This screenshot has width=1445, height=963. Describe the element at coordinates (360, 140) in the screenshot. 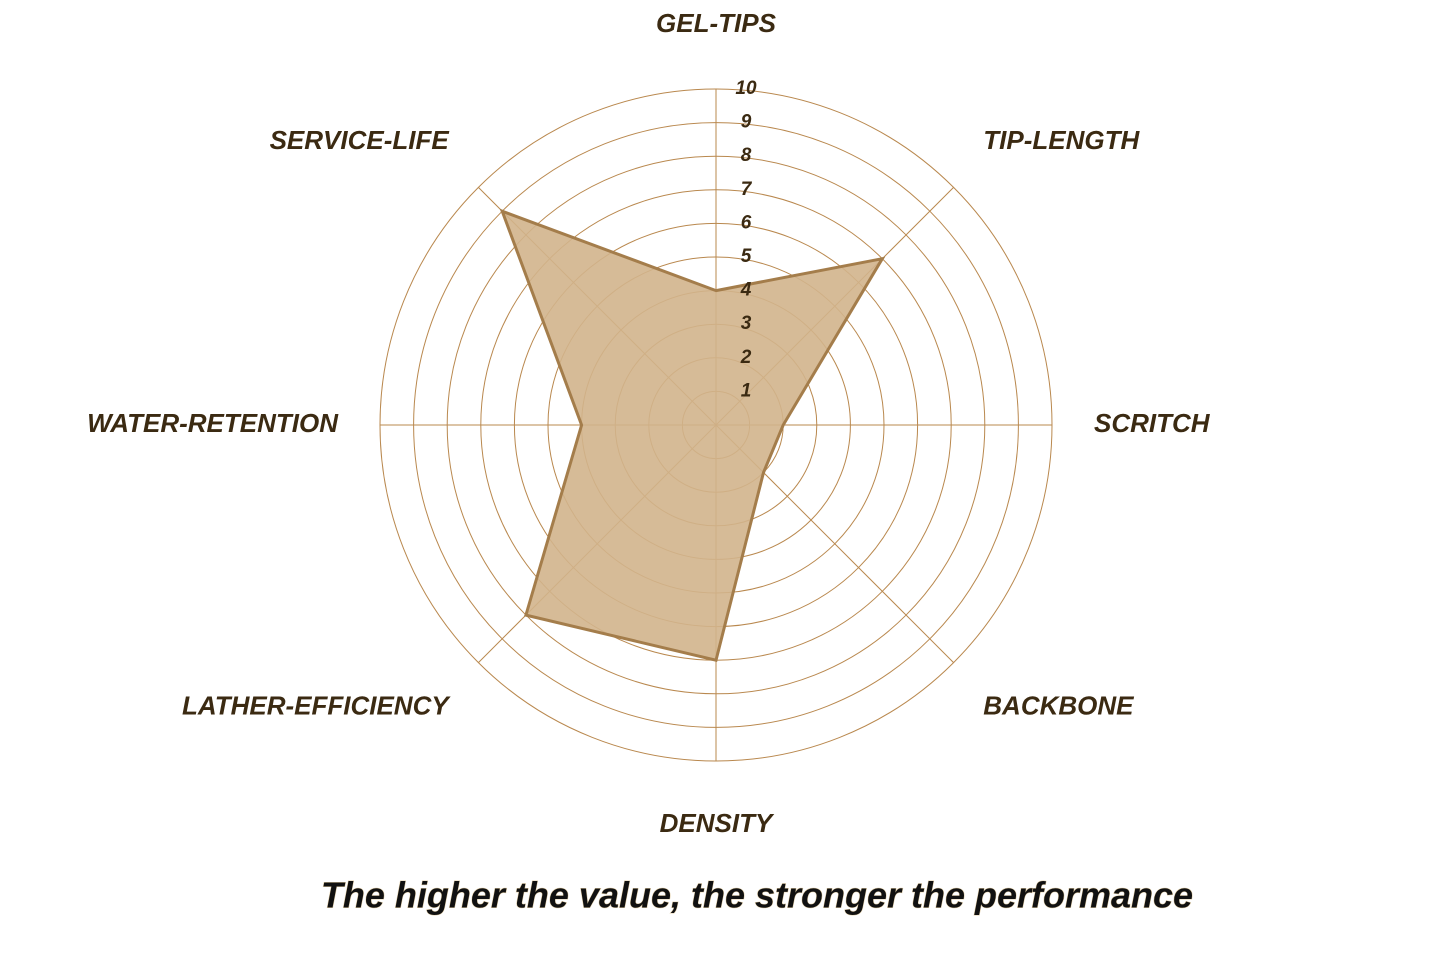

I see `category-label: SERVICE-LIFE` at that location.